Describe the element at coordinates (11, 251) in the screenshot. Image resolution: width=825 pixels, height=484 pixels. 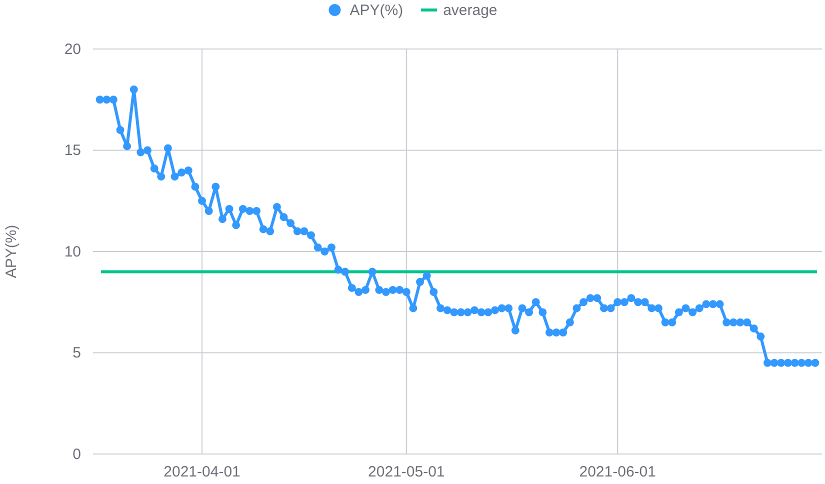
I see `y-axis-title: APY(%)` at that location.